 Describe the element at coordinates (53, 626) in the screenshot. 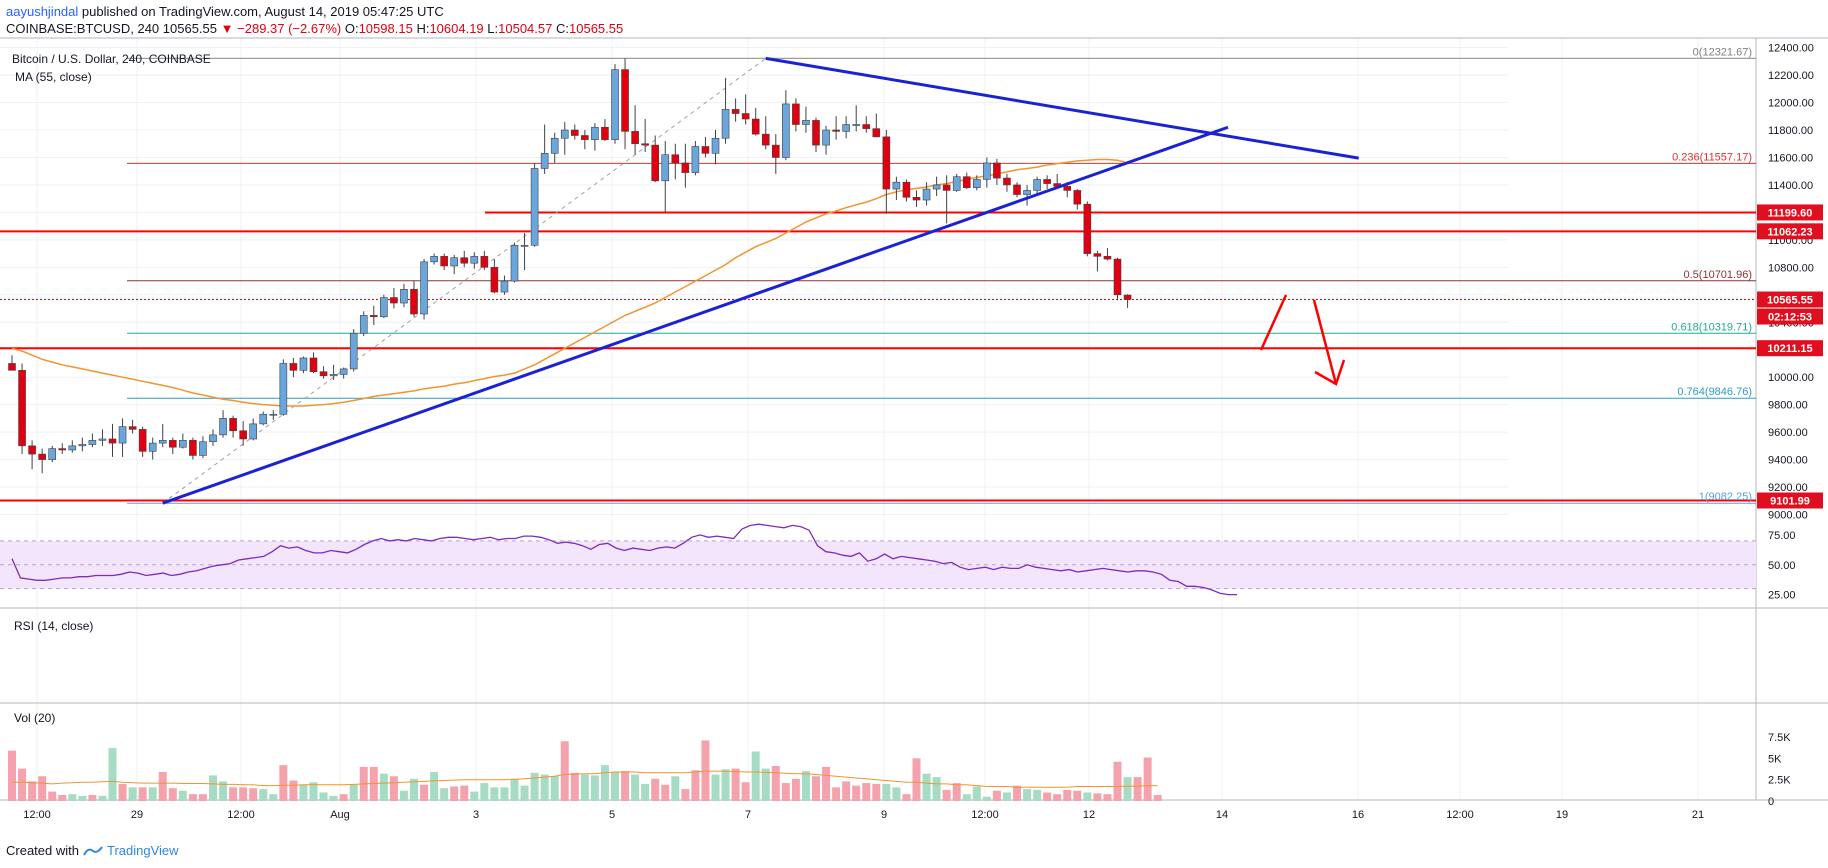

I see `rsi-legend: RSI (14, close)` at that location.